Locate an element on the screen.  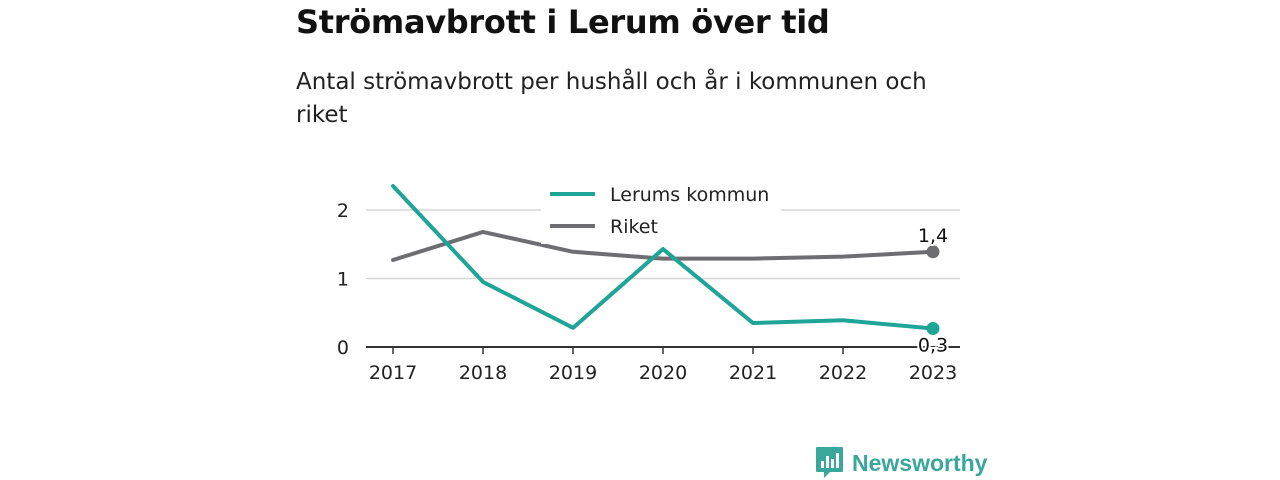
legend-label-riket: Riket is located at coordinates (634, 227).